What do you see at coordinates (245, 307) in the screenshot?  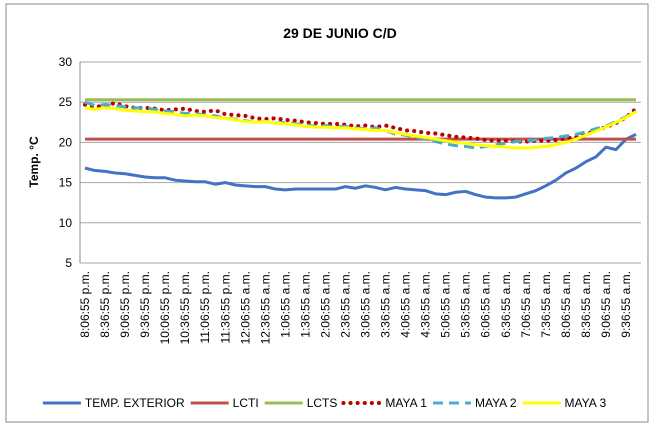 I see `x-tick-label: 12:06:55 a.m.` at bounding box center [245, 307].